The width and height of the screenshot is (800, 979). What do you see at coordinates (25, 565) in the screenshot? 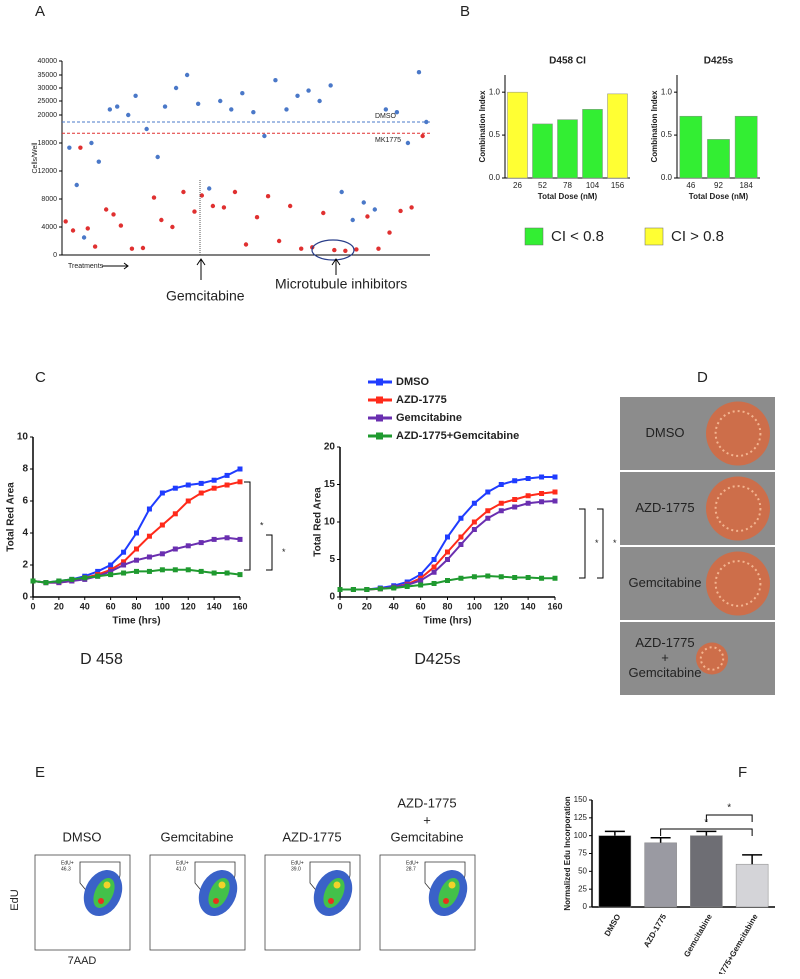
I see `y-tick-label: 2` at bounding box center [25, 565].